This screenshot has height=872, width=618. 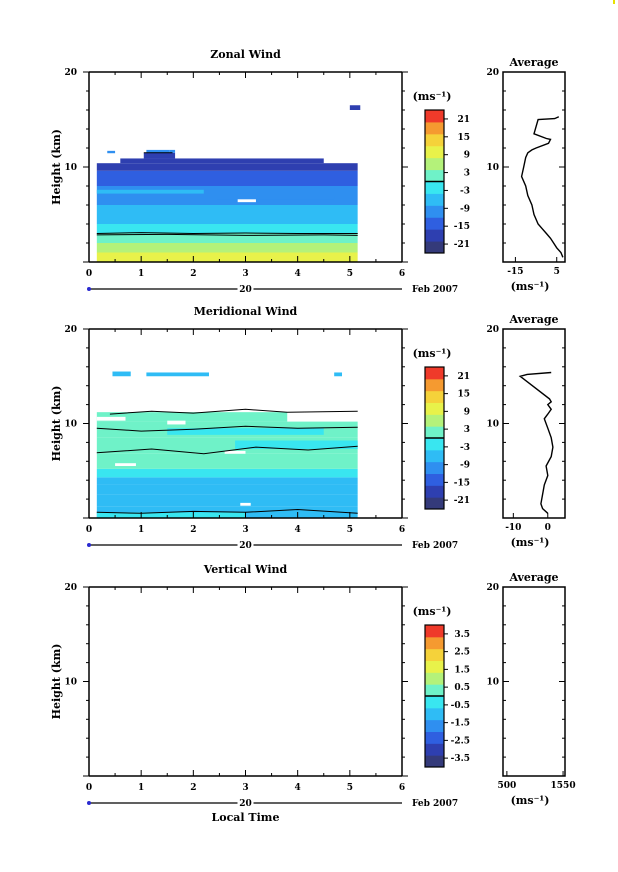 I want to click on y-tick-label: 20, so click(x=70, y=588).